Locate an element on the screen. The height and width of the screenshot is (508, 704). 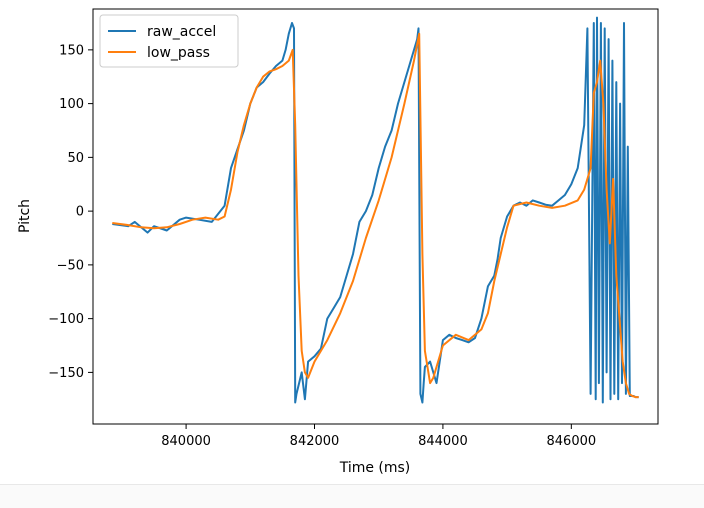
x-tick-label: 840000 is located at coordinates (186, 441).